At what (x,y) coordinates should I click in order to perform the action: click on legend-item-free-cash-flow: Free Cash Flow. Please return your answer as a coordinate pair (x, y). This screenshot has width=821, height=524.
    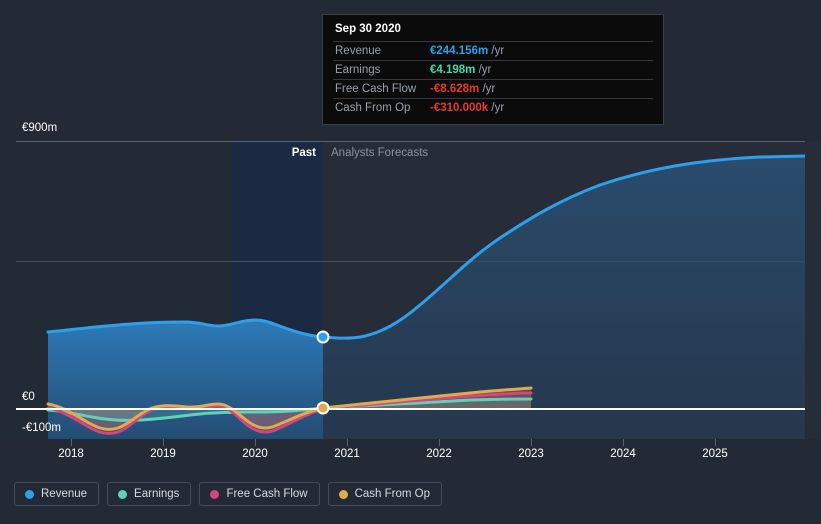
    Looking at the image, I should click on (259, 494).